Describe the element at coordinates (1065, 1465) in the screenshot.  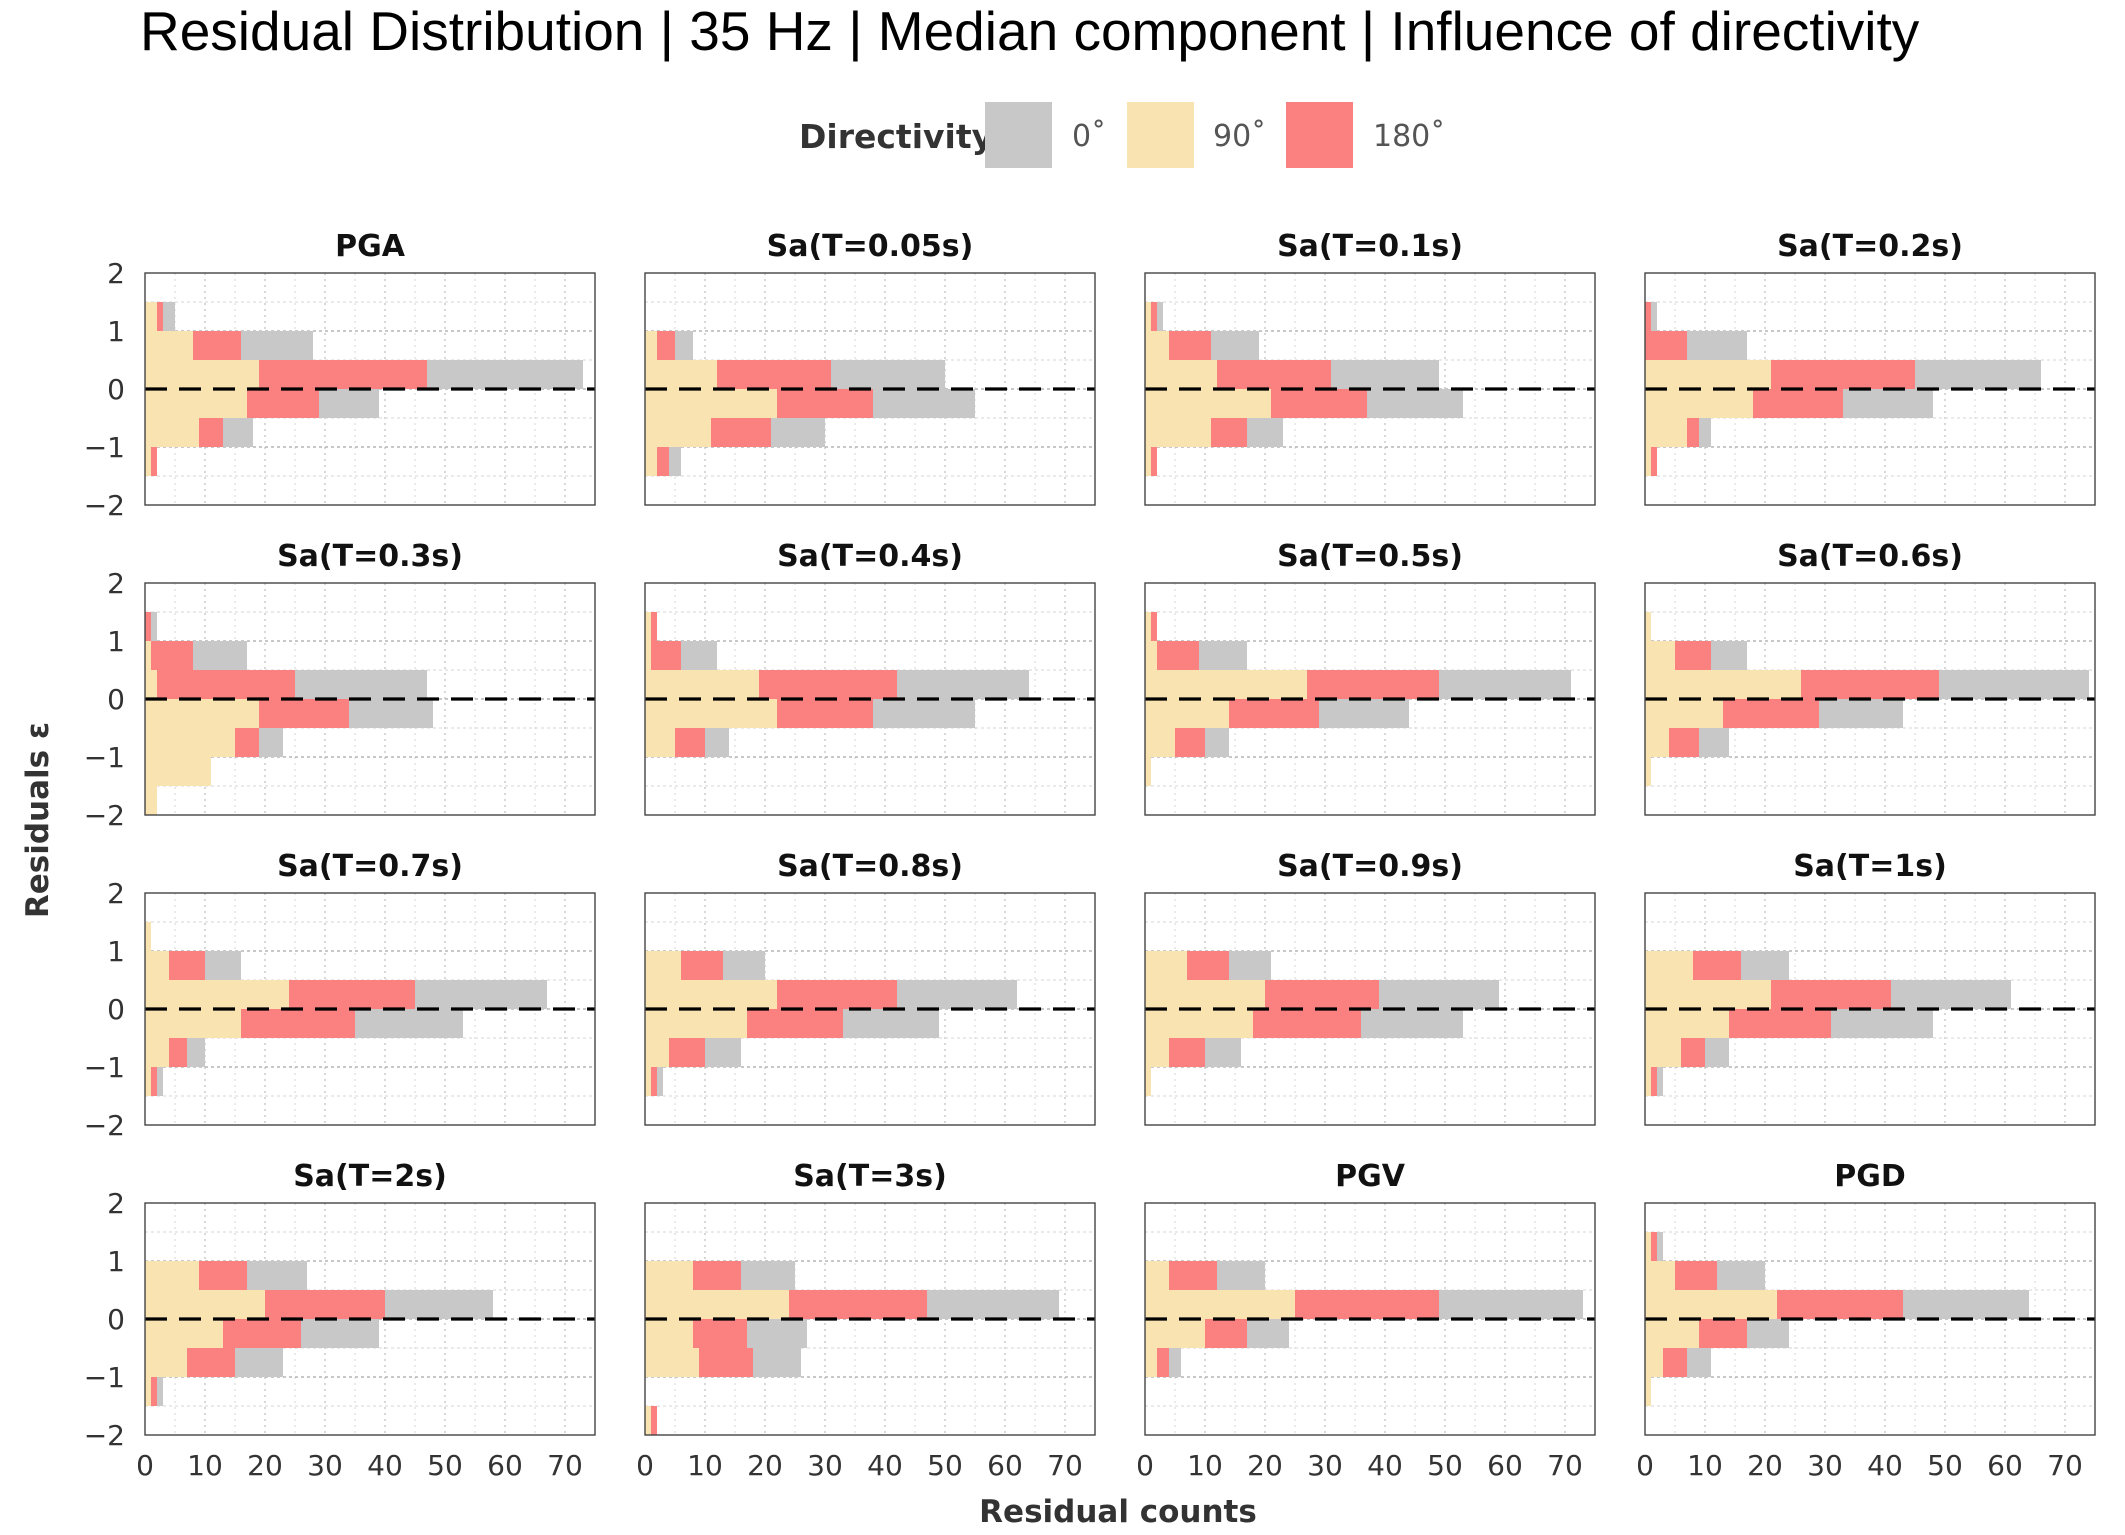
I see `x-tick-label: 70` at that location.